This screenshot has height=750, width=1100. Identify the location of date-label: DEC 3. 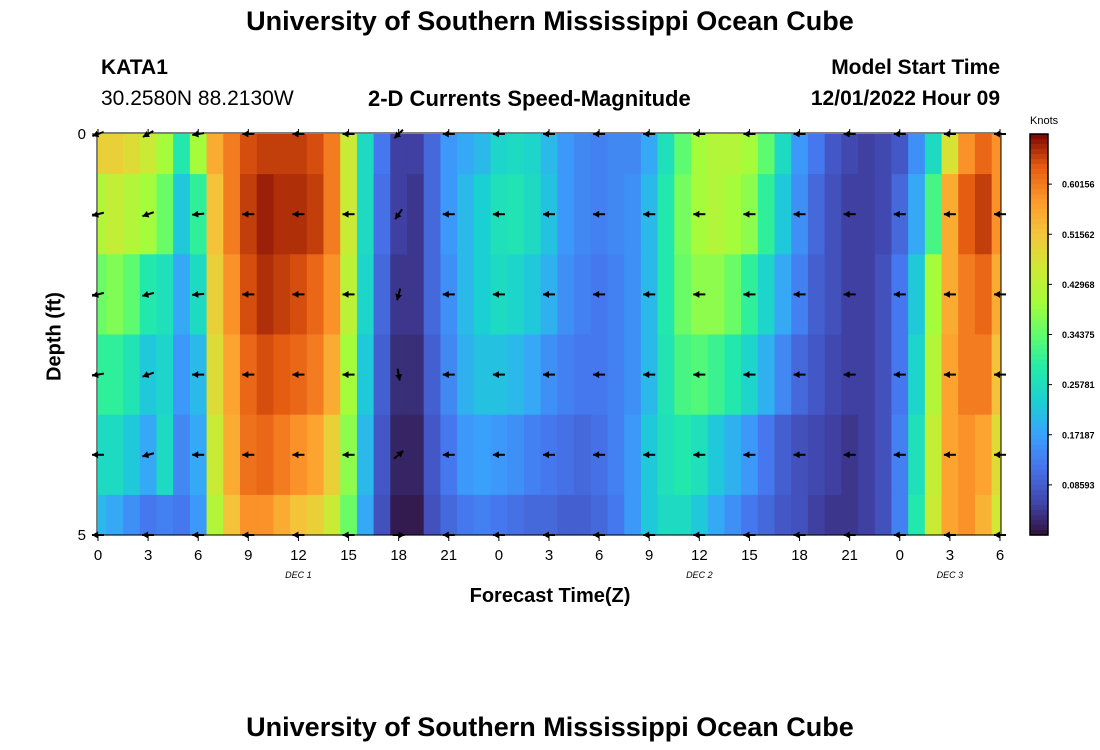
(950, 575).